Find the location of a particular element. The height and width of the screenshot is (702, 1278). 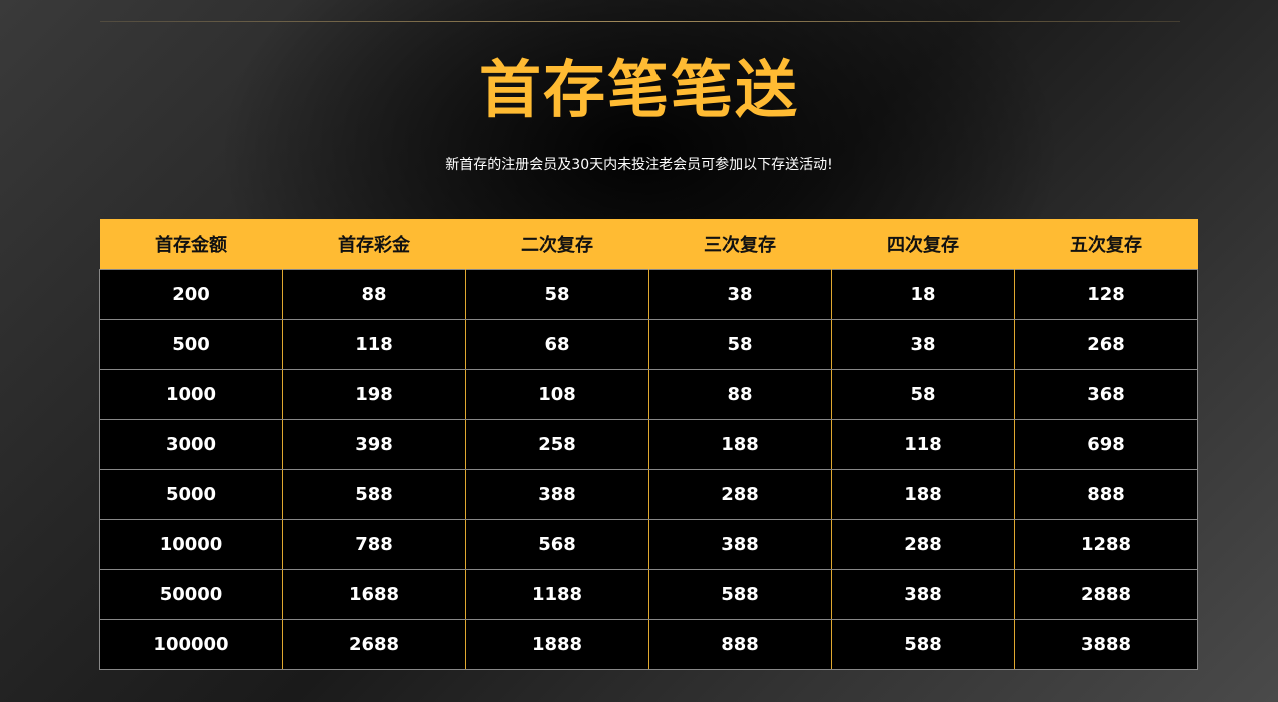

table-cell: 788 is located at coordinates (374, 544).